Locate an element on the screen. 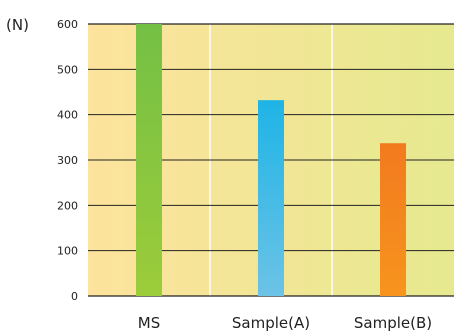 Image resolution: width=454 pixels, height=335 pixels. y-tick-label: 400 is located at coordinates (67, 115).